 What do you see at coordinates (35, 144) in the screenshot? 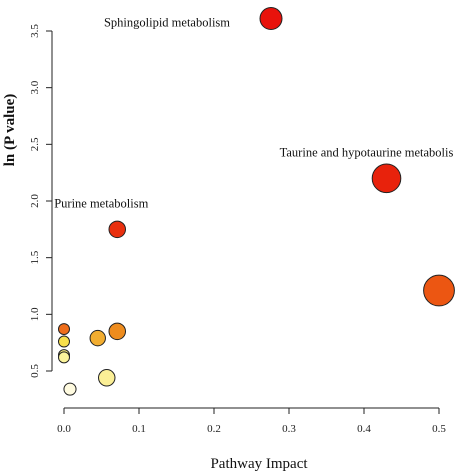
I see `y-tick-label: 2.5` at bounding box center [35, 144].